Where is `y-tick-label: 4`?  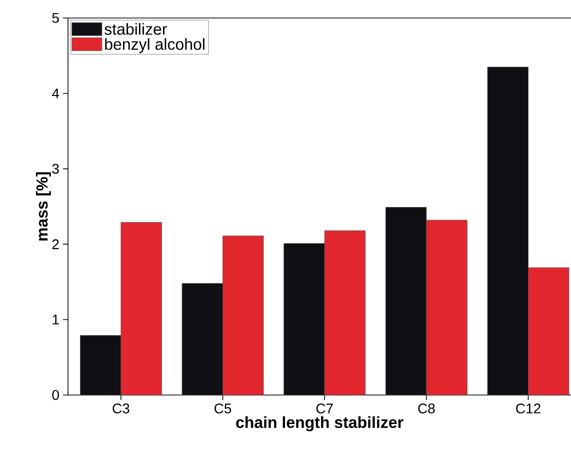
y-tick-label: 4 is located at coordinates (56, 93).